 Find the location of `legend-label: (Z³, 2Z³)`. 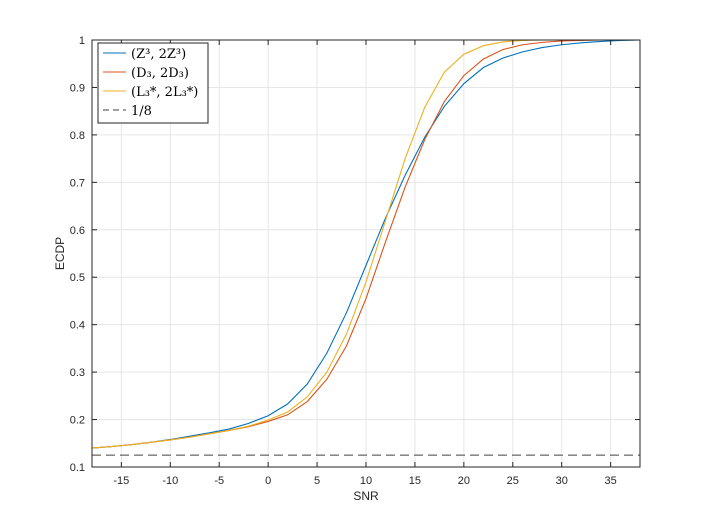

legend-label: (Z³, 2Z³) is located at coordinates (158, 54).